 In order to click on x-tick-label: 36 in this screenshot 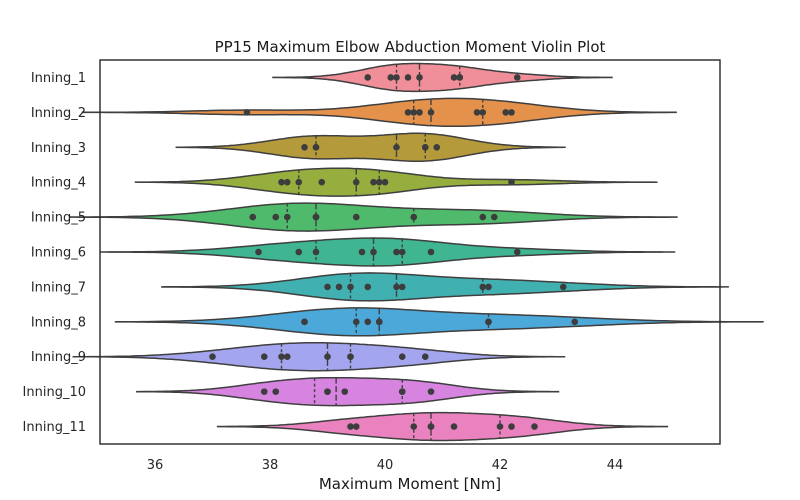, I will do `click(155, 465)`.